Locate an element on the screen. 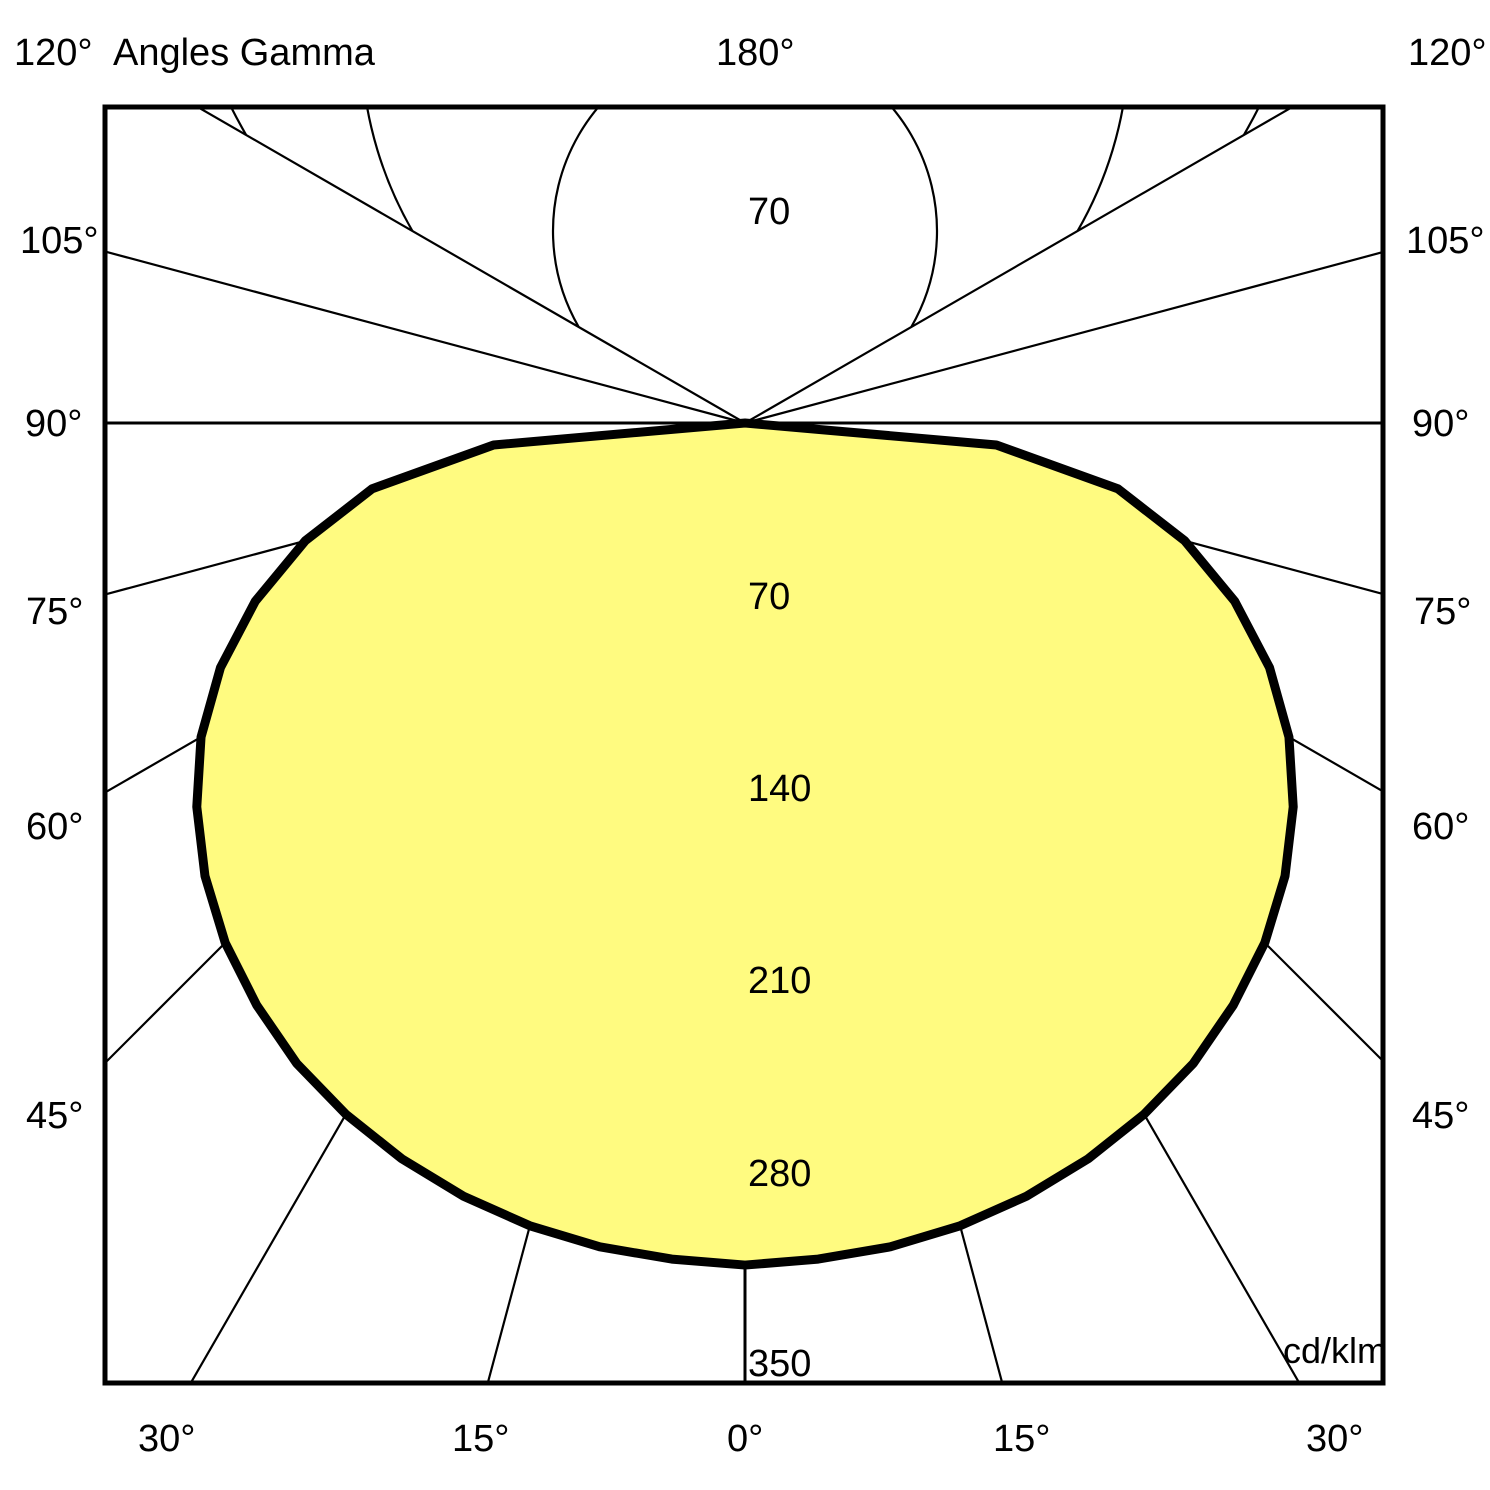 The width and height of the screenshot is (1490, 1490). ring-label-280: 280 is located at coordinates (780, 1174).